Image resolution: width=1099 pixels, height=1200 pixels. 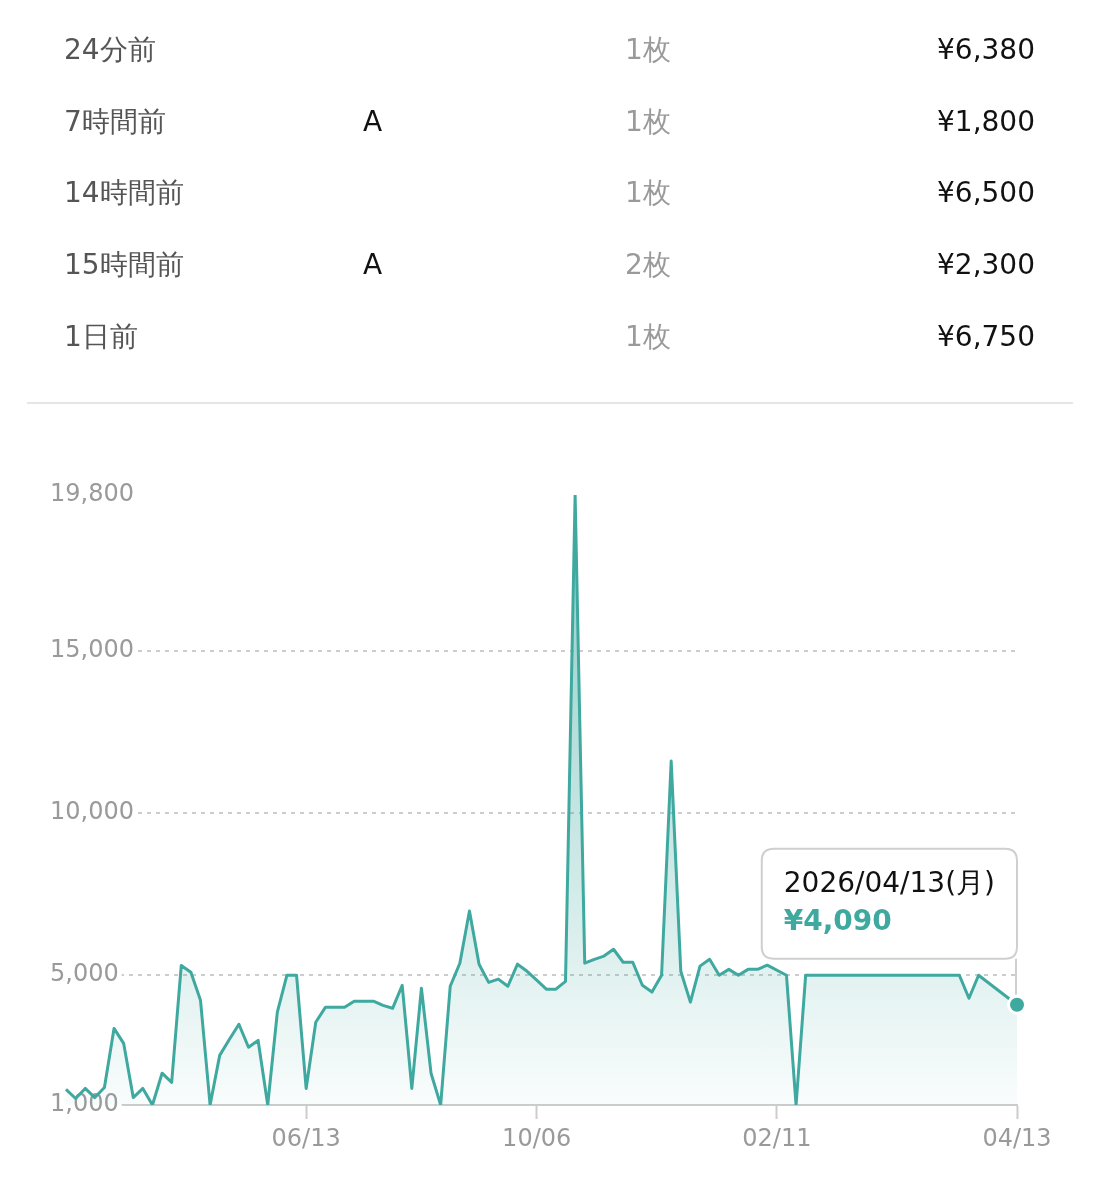 What do you see at coordinates (101, 336) in the screenshot?
I see `text: 1日前` at bounding box center [101, 336].